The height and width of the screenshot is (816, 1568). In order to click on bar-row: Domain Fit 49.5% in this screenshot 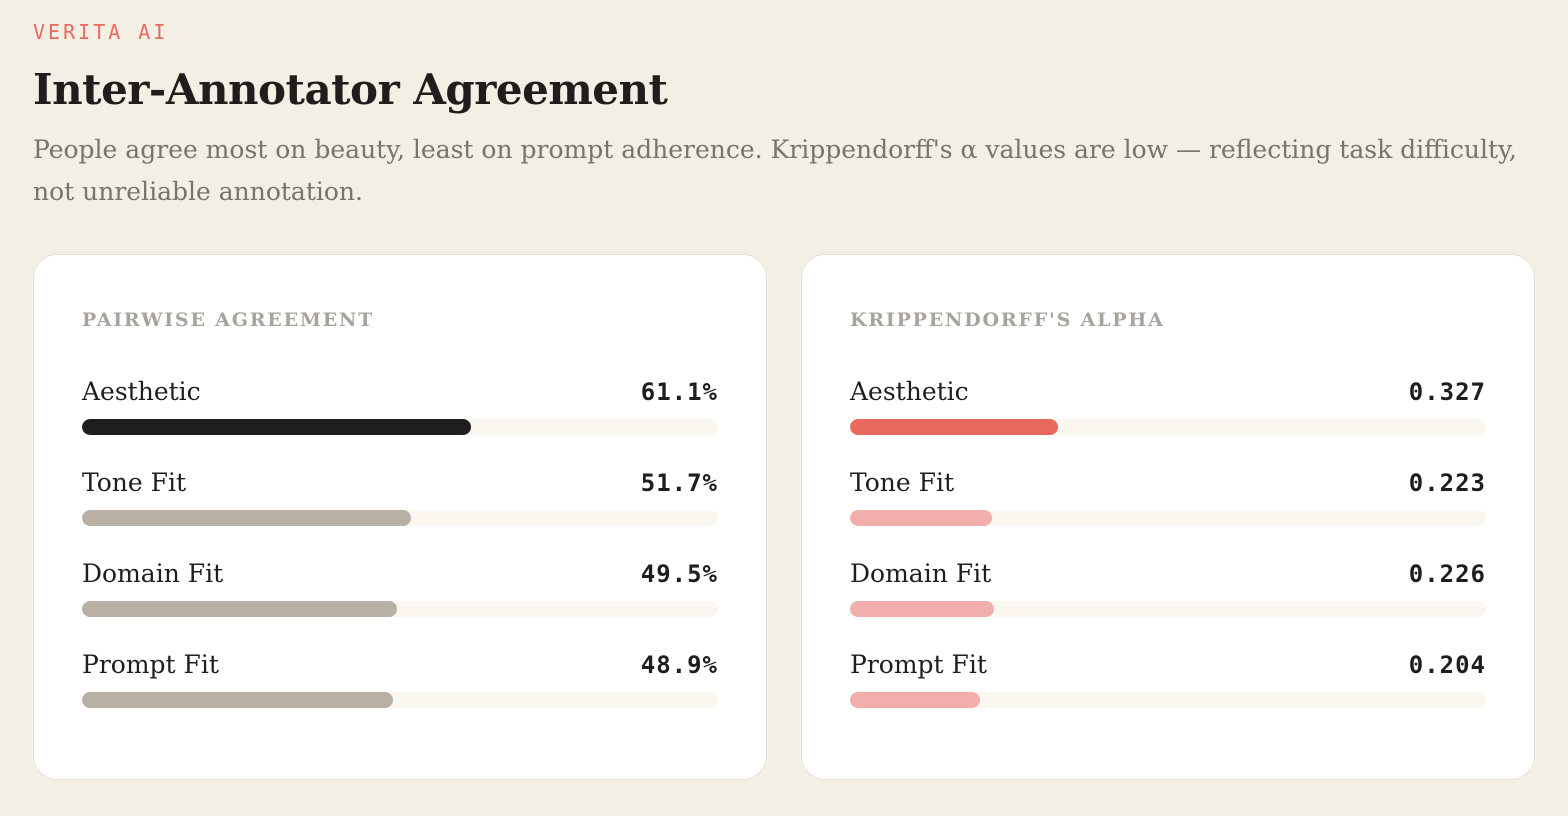, I will do `click(400, 602)`.